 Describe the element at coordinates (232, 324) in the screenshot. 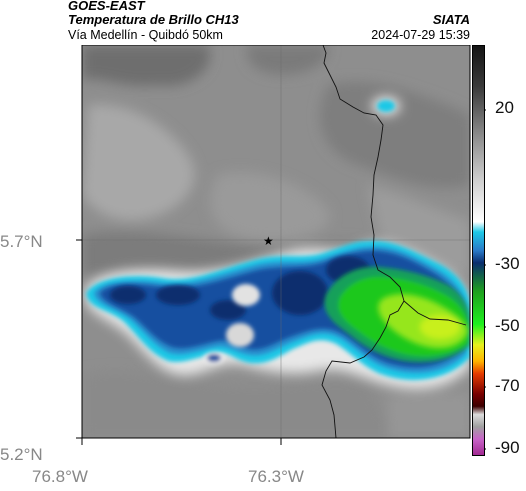

I see `band-gaps` at that location.